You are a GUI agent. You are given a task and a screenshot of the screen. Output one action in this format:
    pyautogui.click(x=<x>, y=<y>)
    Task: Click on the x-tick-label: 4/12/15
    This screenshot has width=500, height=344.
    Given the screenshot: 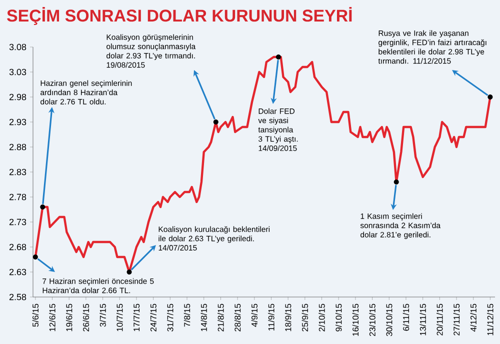 What is the action you would take?
    pyautogui.click(x=473, y=318)
    